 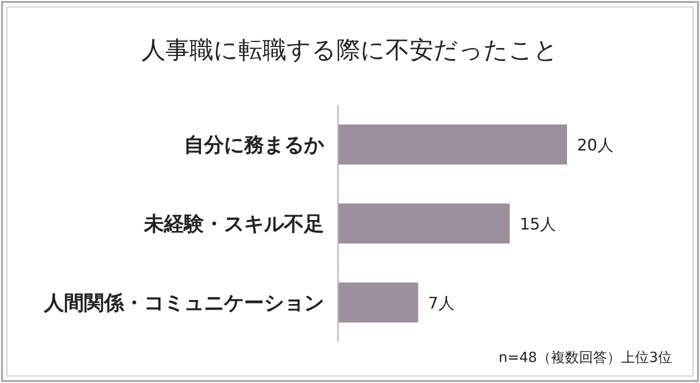 What do you see at coordinates (595, 145) in the screenshot?
I see `data-label: 20人` at bounding box center [595, 145].